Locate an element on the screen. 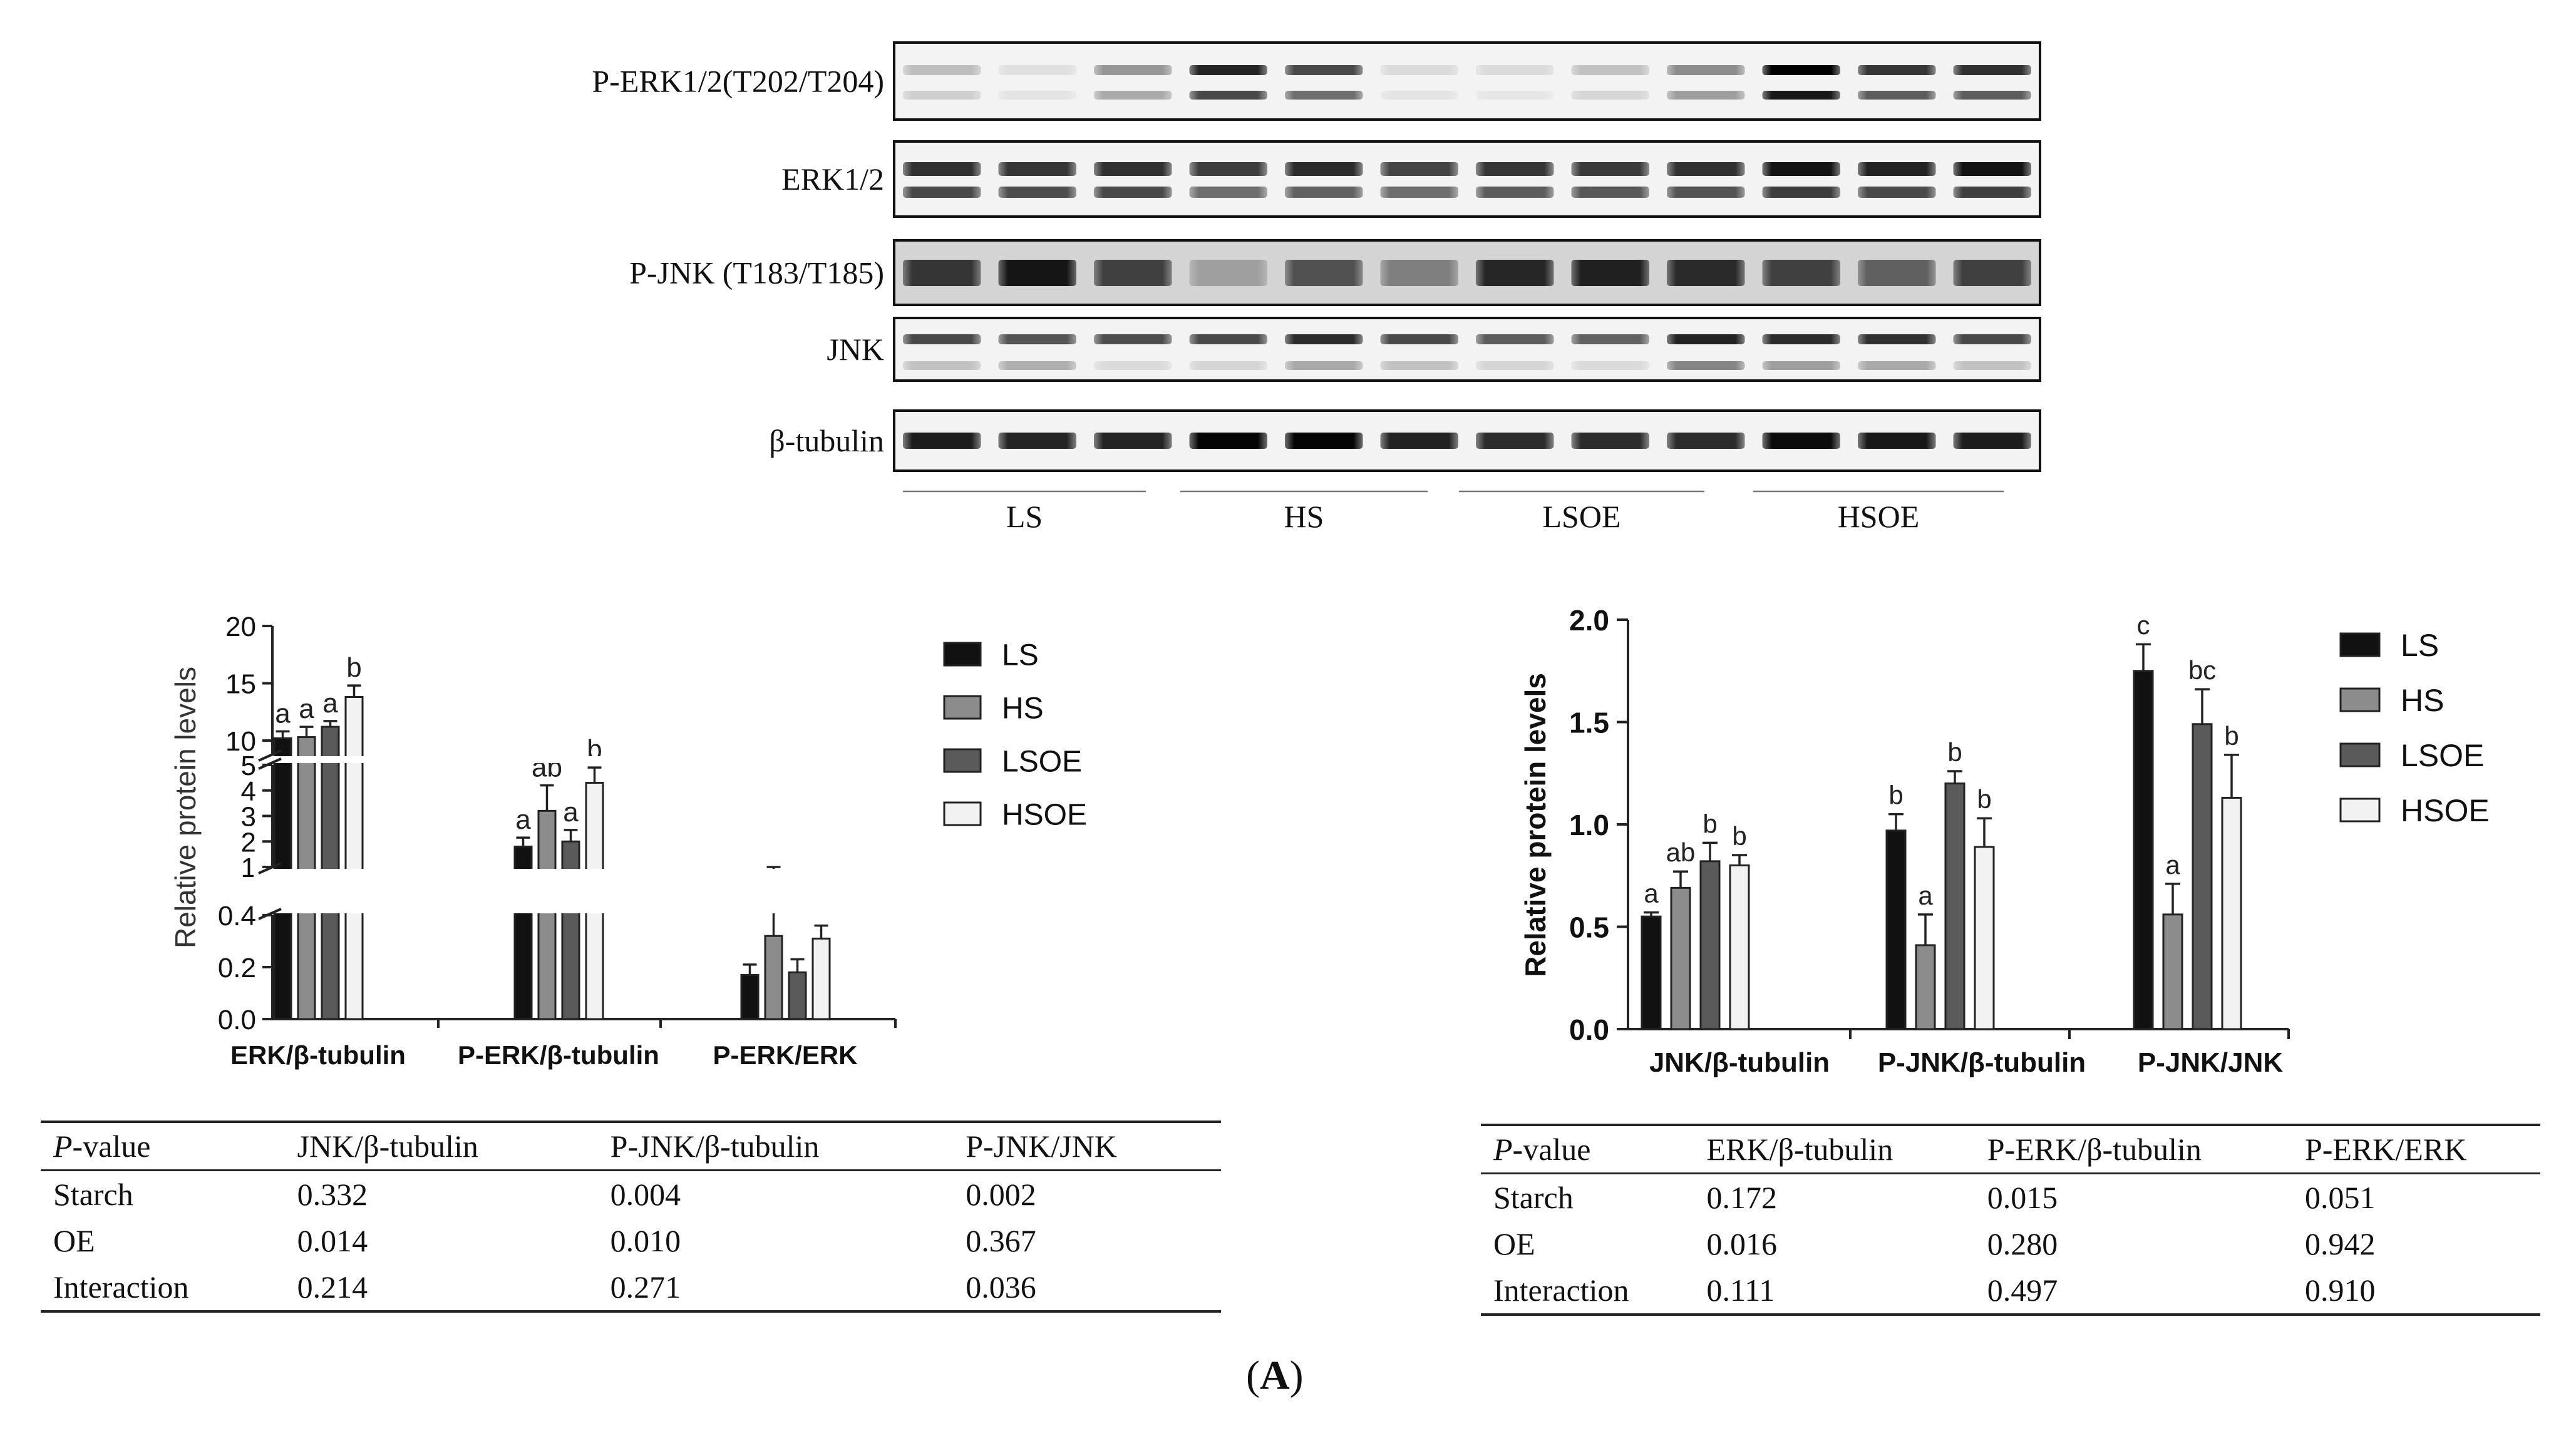  y-tick-label: 15 is located at coordinates (240, 684).